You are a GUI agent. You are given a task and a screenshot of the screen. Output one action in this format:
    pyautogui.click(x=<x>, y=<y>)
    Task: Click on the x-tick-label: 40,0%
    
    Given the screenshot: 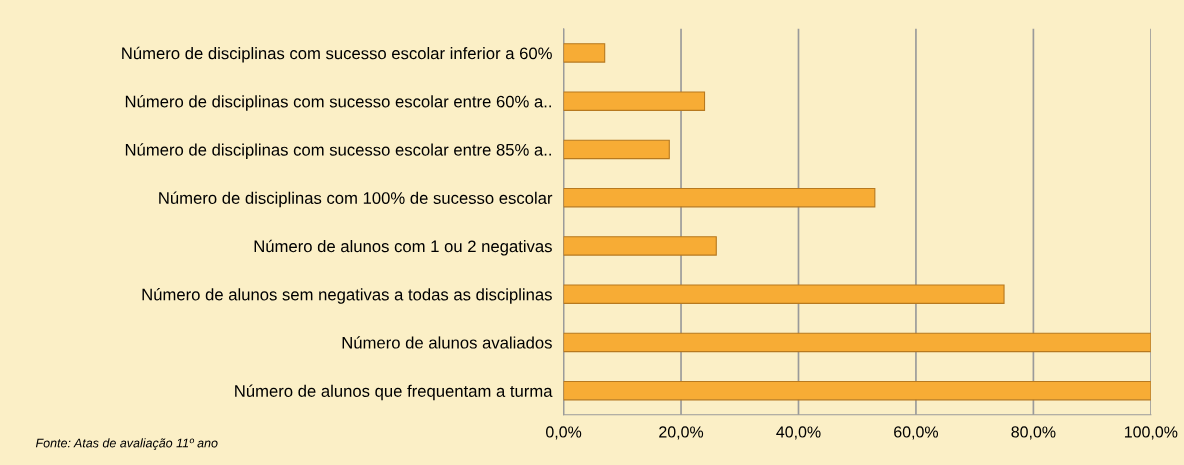 What is the action you would take?
    pyautogui.click(x=798, y=433)
    